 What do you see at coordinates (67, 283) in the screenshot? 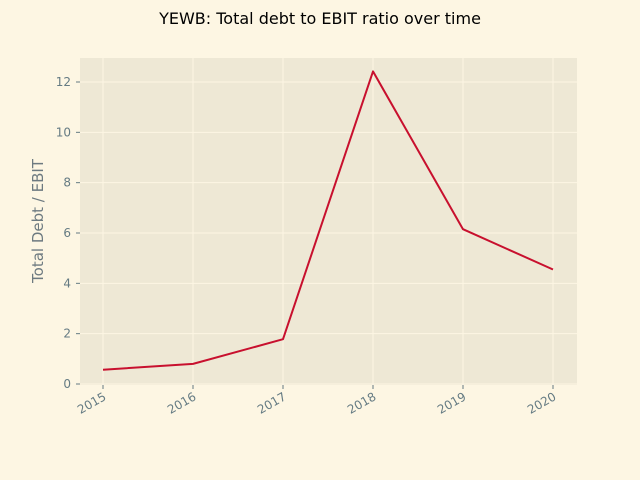
I see `y-tick-label: 4` at bounding box center [67, 283].